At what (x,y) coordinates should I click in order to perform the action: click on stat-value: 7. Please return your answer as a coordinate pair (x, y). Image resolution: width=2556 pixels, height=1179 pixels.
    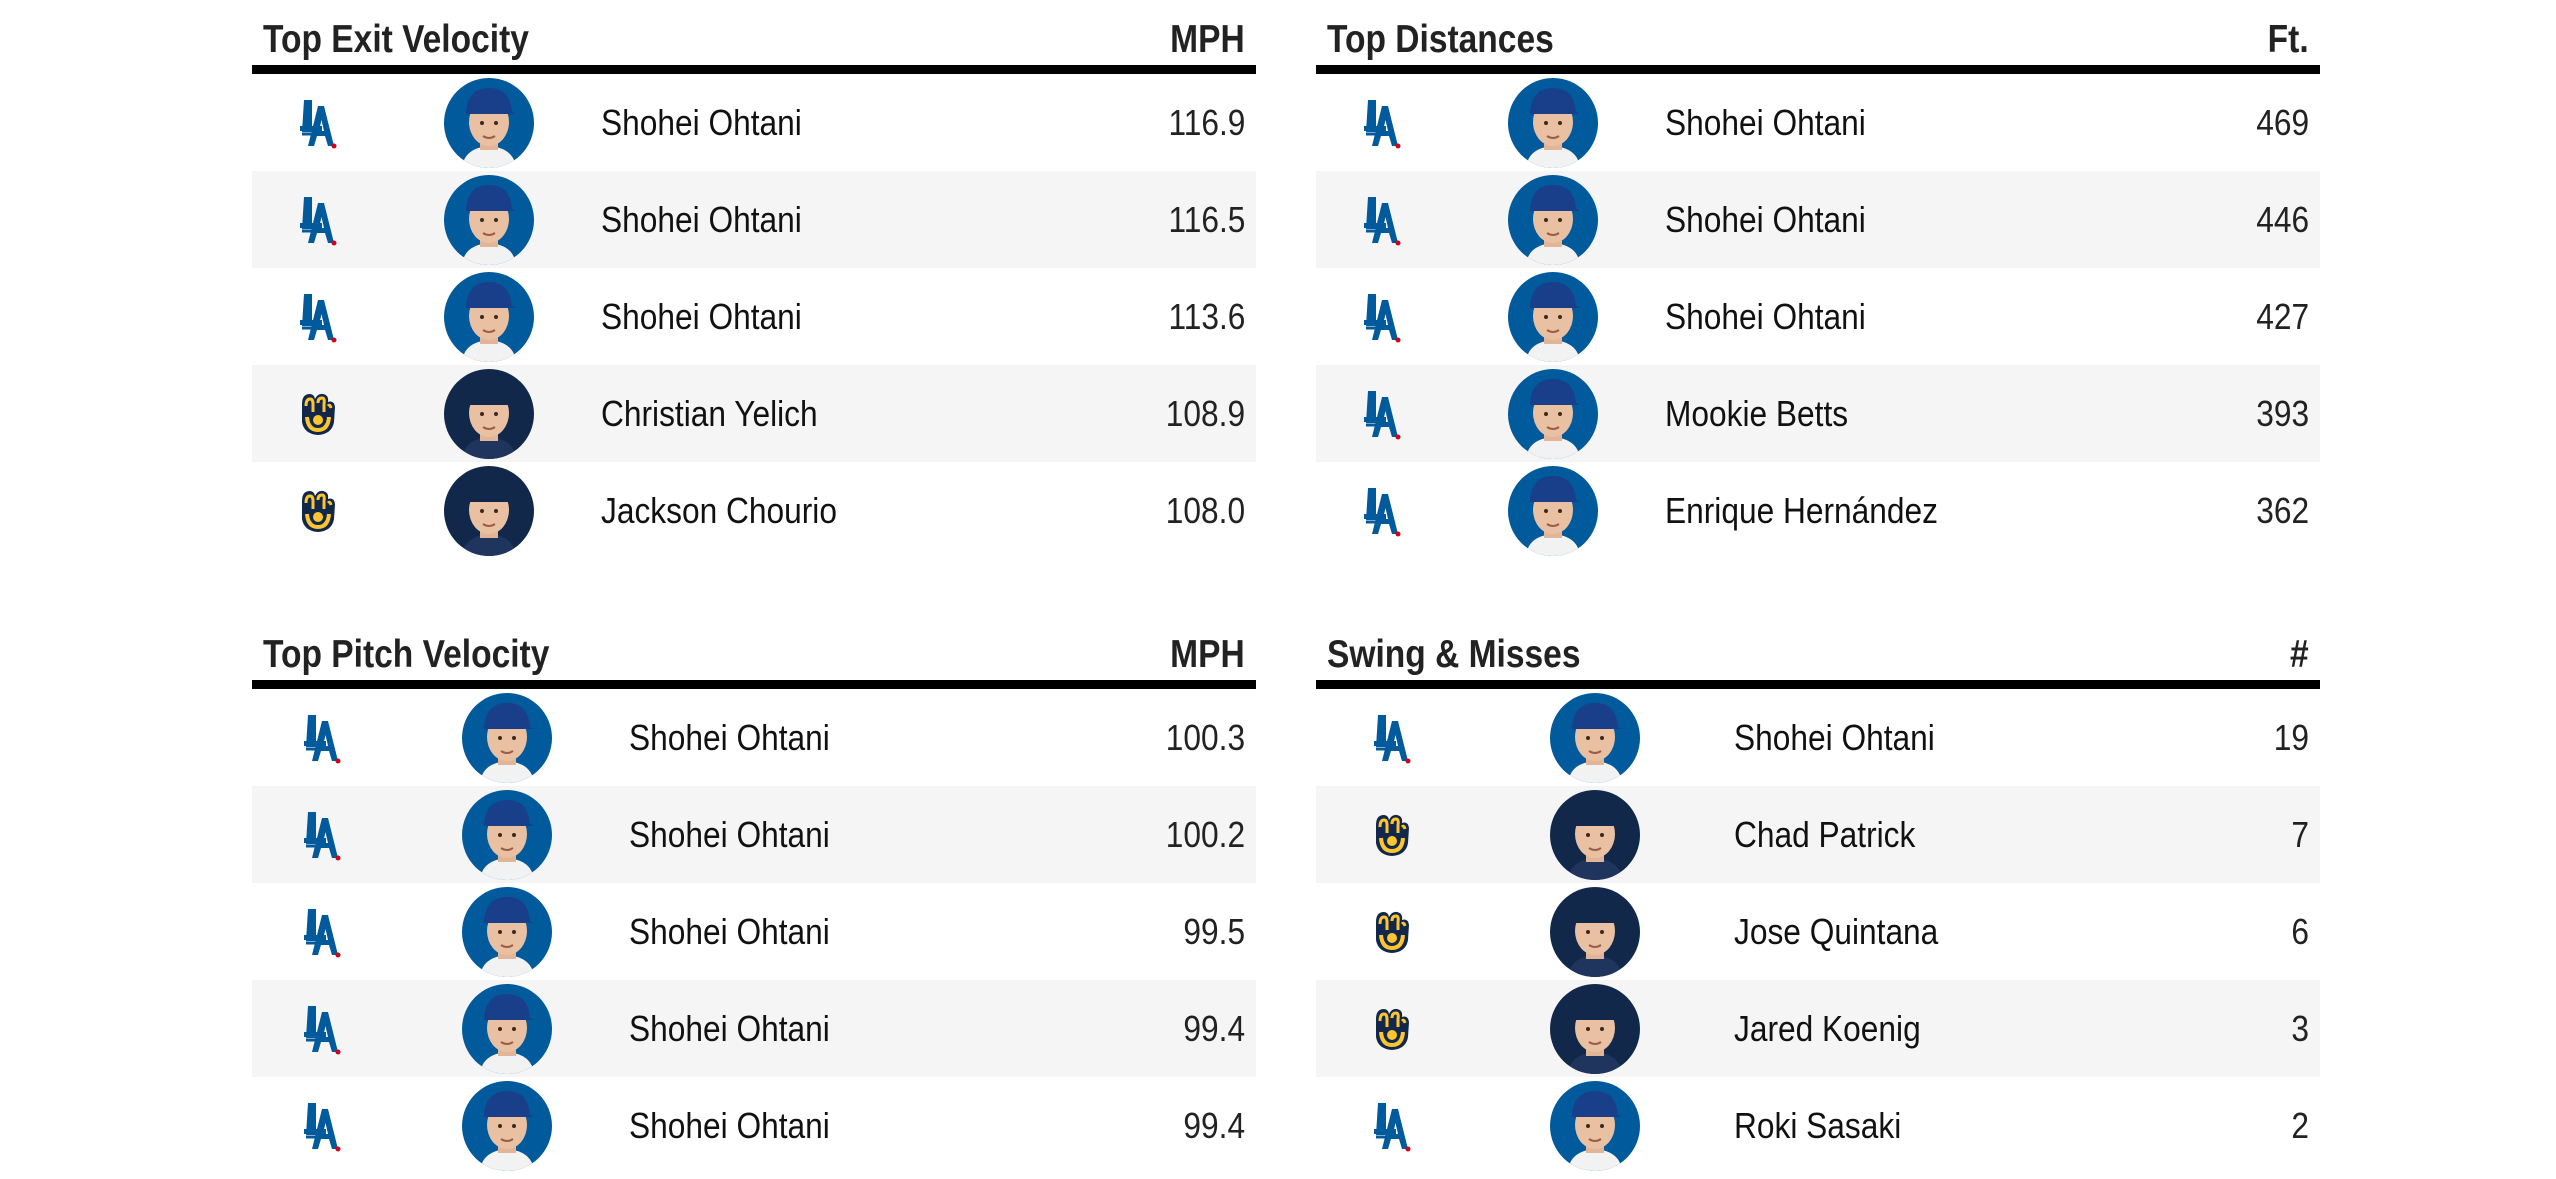
    Looking at the image, I should click on (2300, 834).